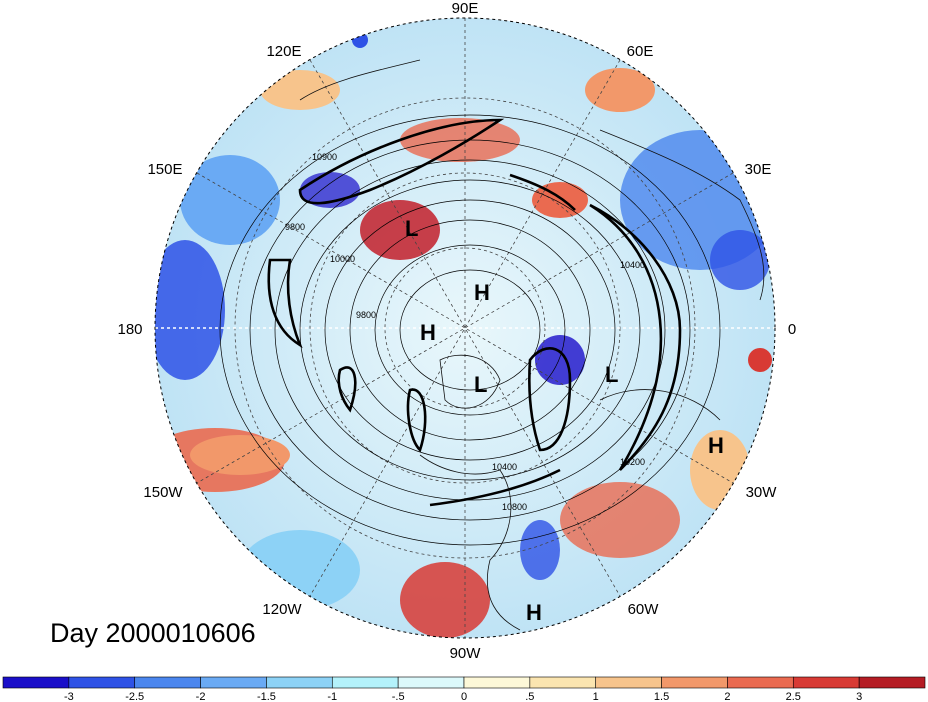 The width and height of the screenshot is (928, 702). What do you see at coordinates (793, 696) in the screenshot?
I see `colorbar-tick-label: 2.5` at bounding box center [793, 696].